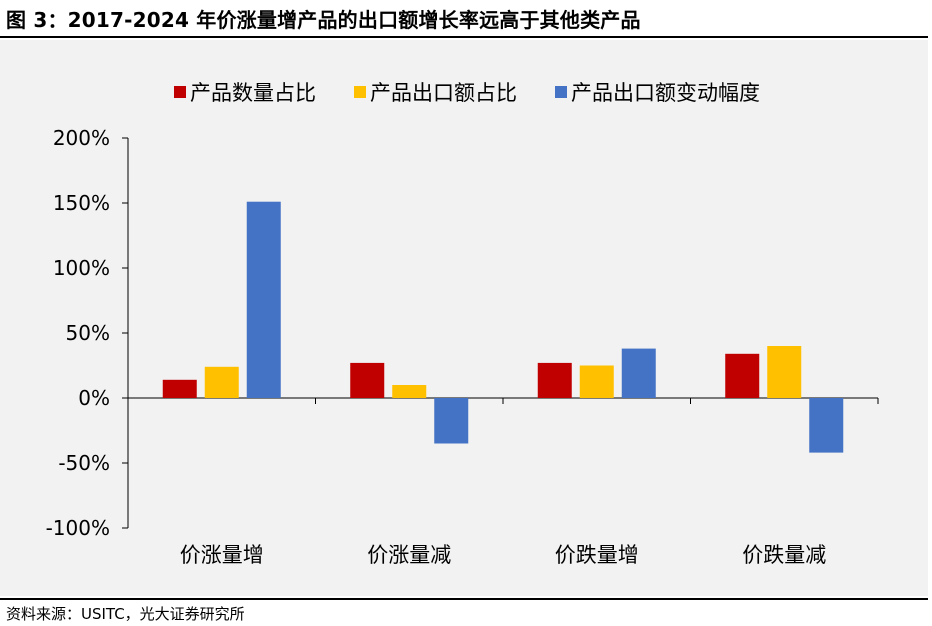  I want to click on x-category-label: 价跌量减, so click(784, 555).